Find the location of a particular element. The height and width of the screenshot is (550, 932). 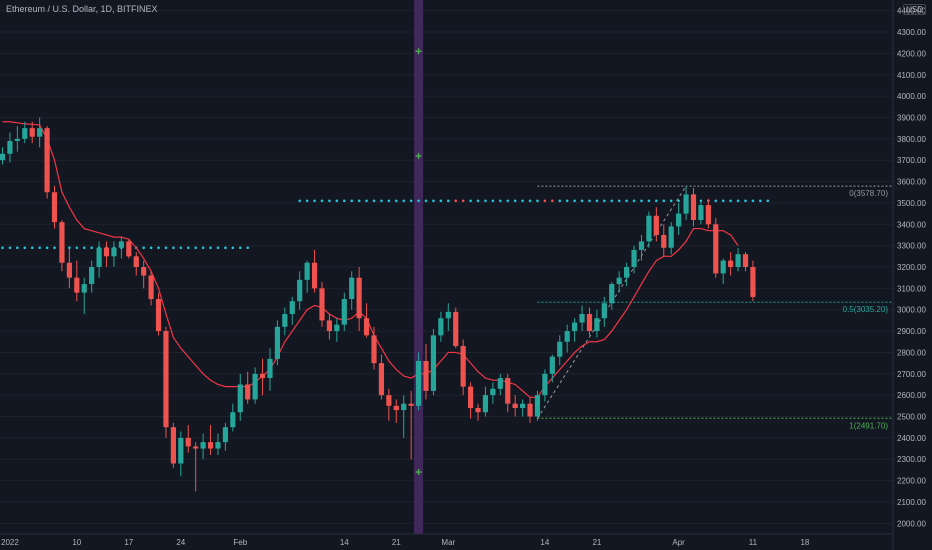

price-tick-label: 4100.00 is located at coordinates (911, 75).